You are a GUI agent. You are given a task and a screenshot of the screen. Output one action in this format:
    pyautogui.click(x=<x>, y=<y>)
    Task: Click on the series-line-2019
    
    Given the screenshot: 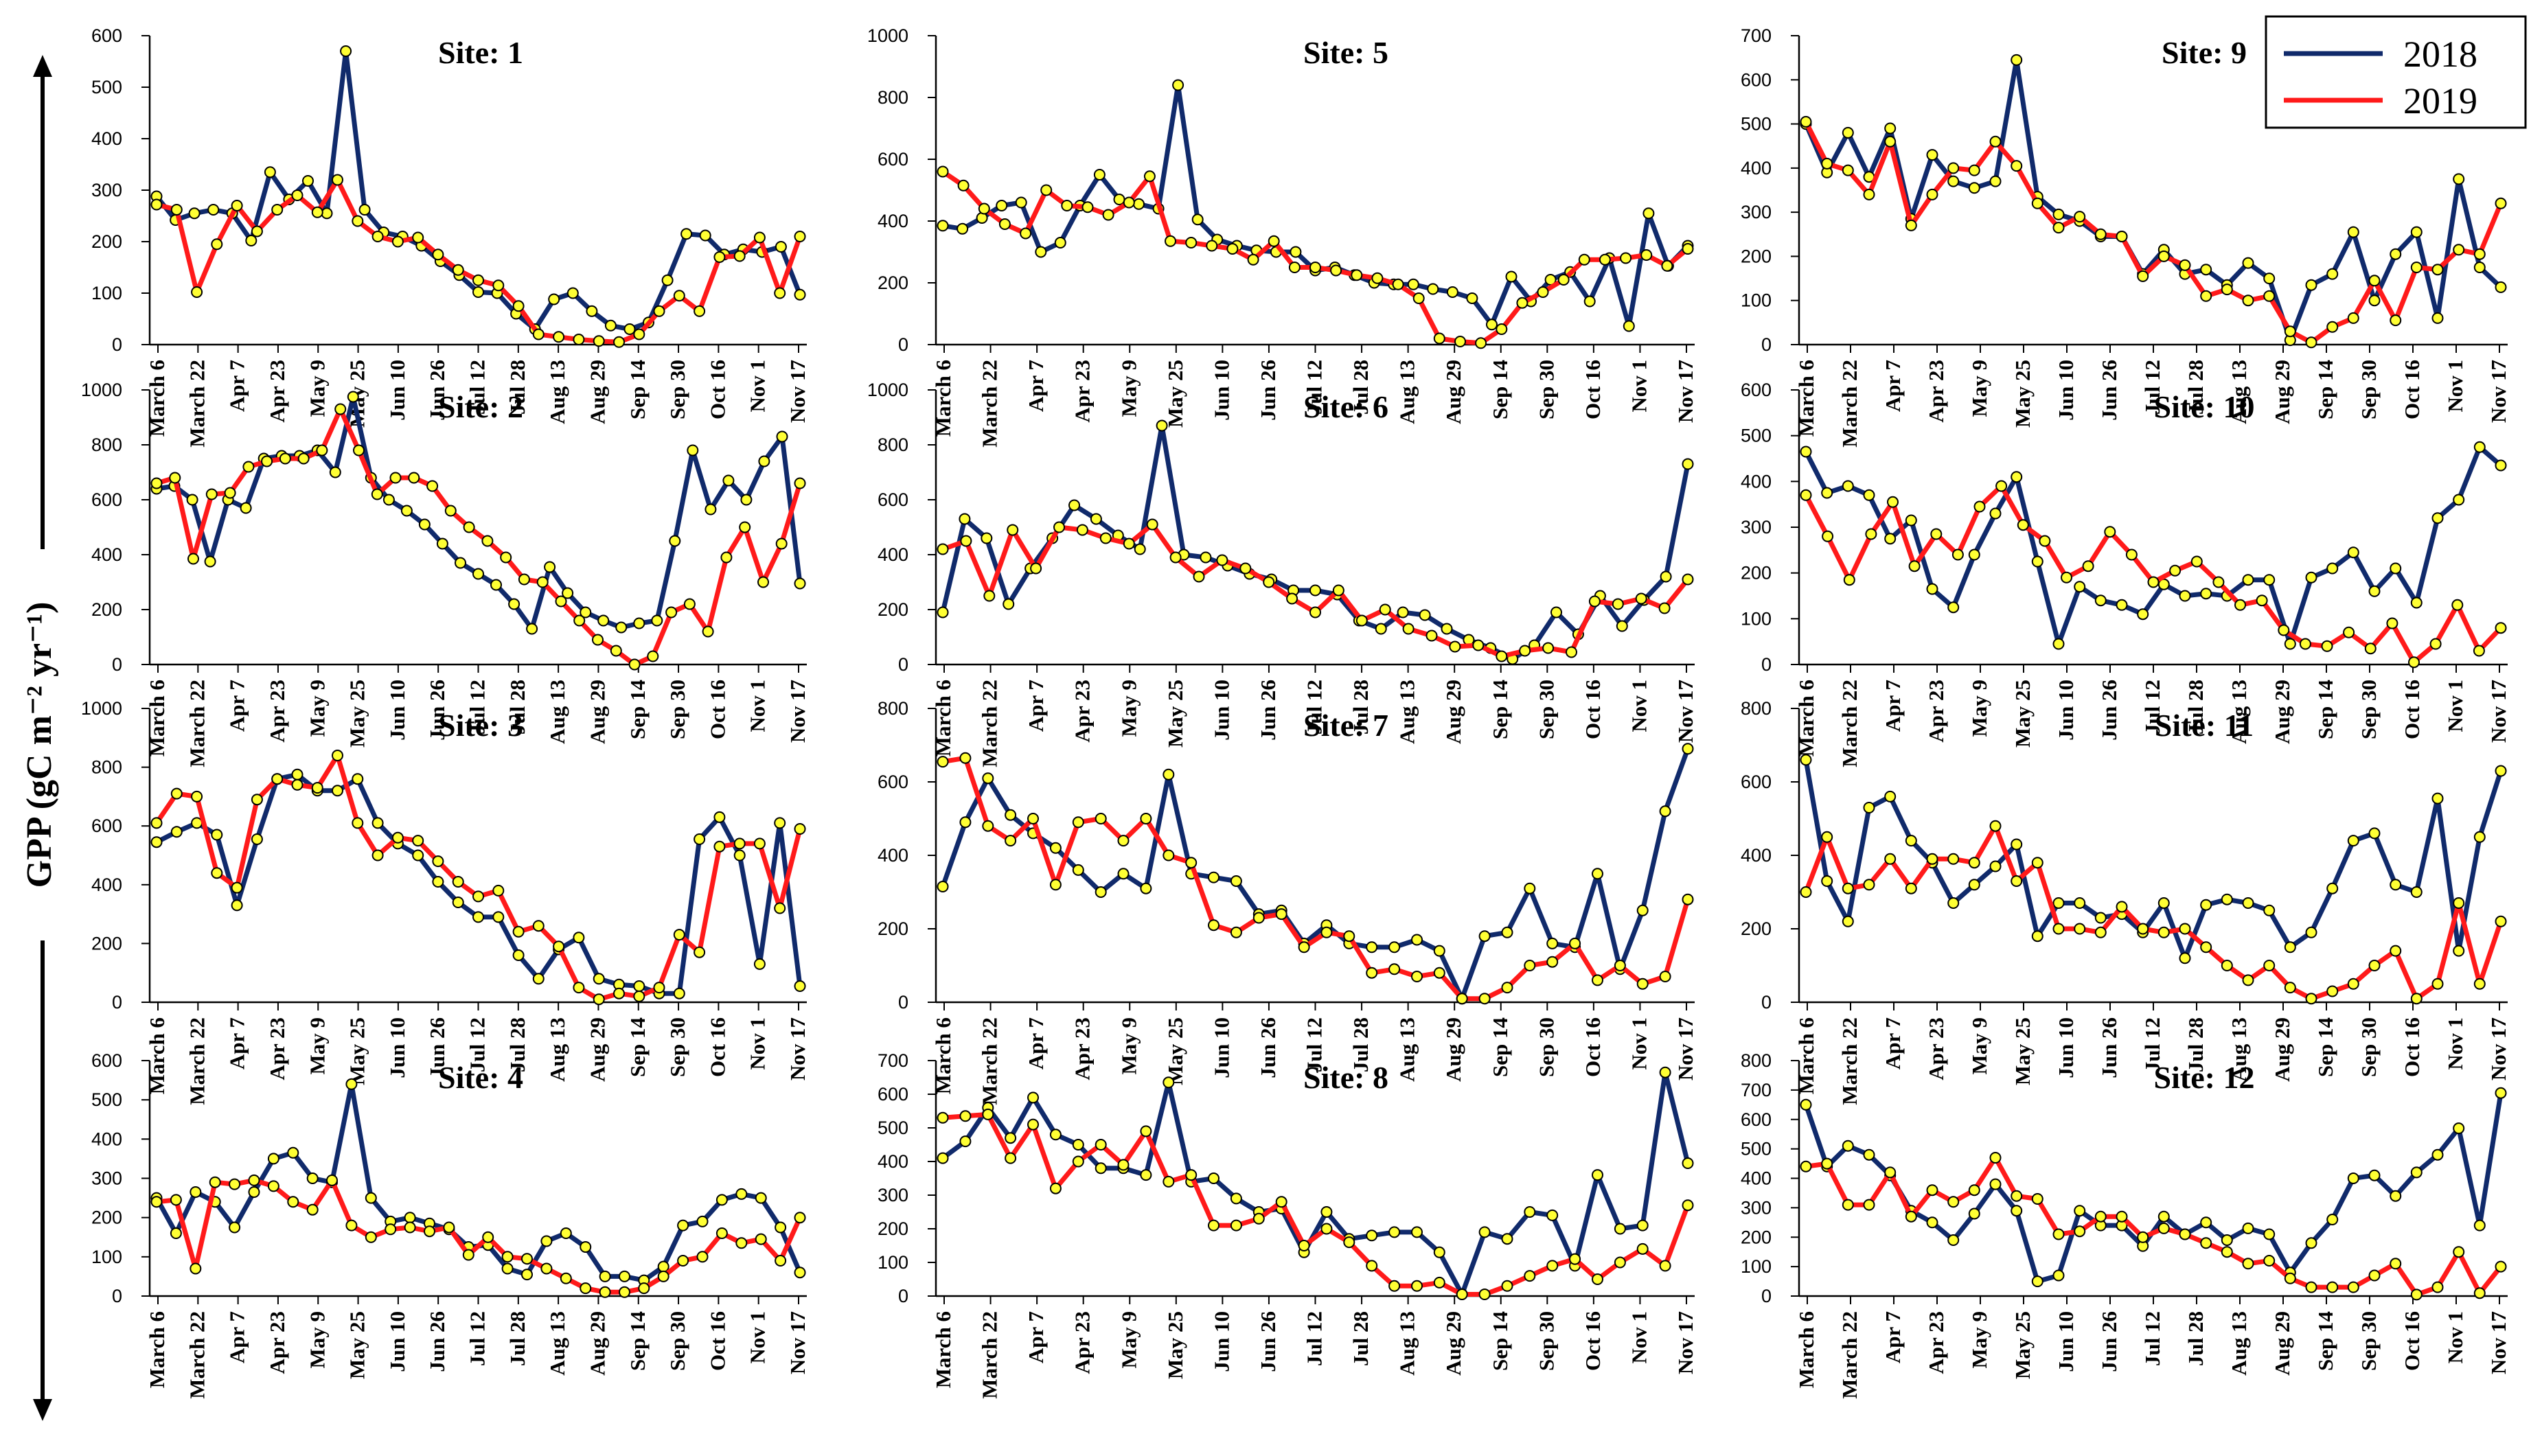 What is the action you would take?
    pyautogui.click(x=2153, y=232)
    